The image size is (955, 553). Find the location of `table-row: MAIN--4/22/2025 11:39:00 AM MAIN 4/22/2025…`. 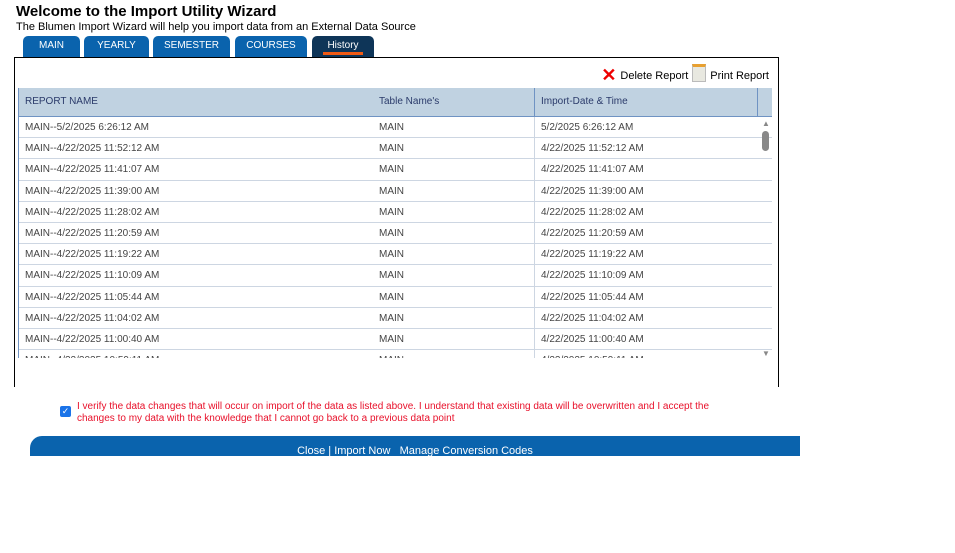

table-row: MAIN--4/22/2025 11:39:00 AM MAIN 4/22/2025… is located at coordinates (395, 191).